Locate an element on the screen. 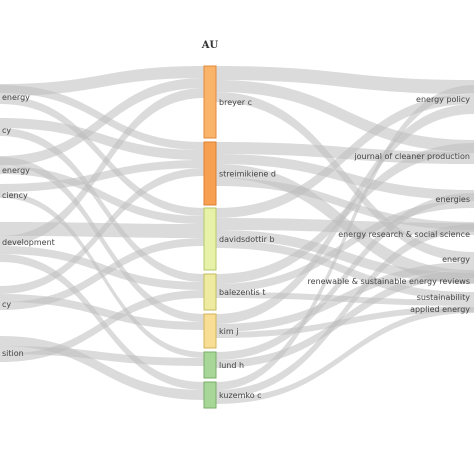  source-label: renewable & sustainable energy reviews is located at coordinates (389, 281).